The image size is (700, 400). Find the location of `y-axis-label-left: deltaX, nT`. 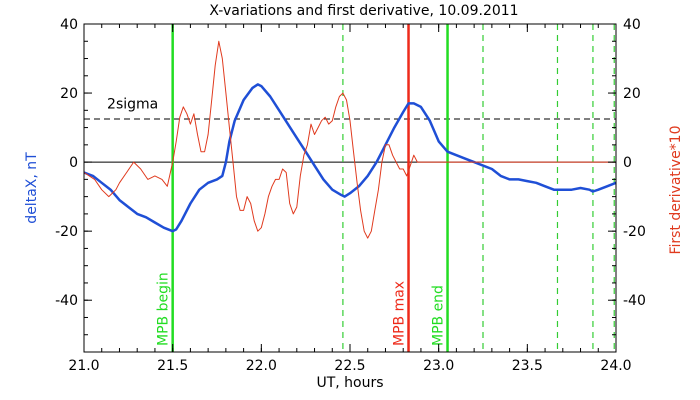

y-axis-label-left: deltaX, nT is located at coordinates (32, 188).